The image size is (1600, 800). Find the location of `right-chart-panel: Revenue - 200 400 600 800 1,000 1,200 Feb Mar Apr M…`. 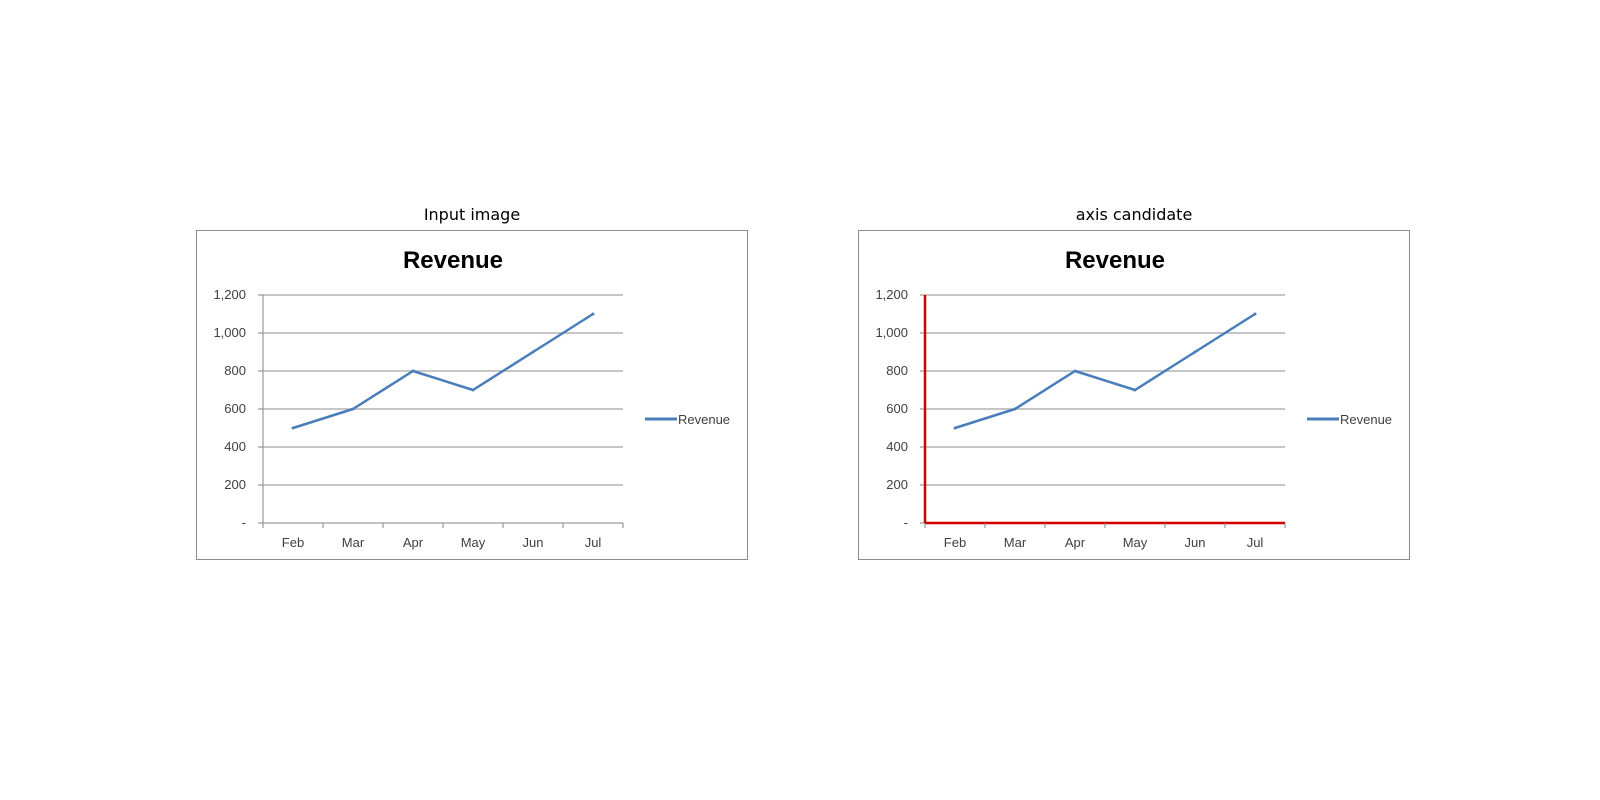

right-chart-panel: Revenue - 200 400 600 800 1,000 1,200 Feb Mar Apr M… is located at coordinates (1134, 395).